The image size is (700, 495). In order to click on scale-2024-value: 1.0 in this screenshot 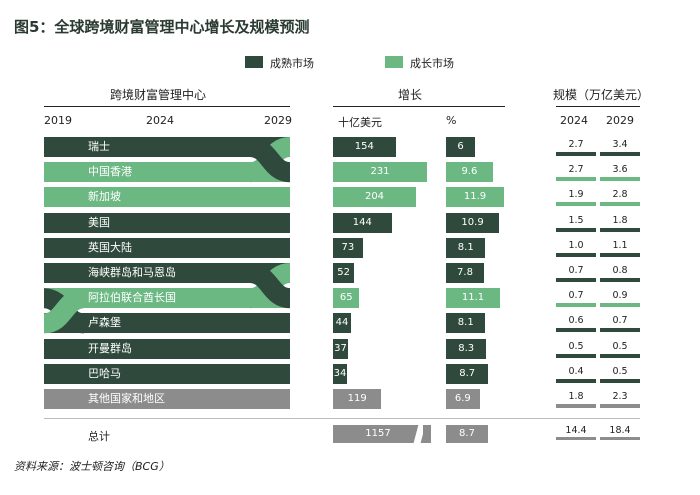, I will do `click(576, 245)`.